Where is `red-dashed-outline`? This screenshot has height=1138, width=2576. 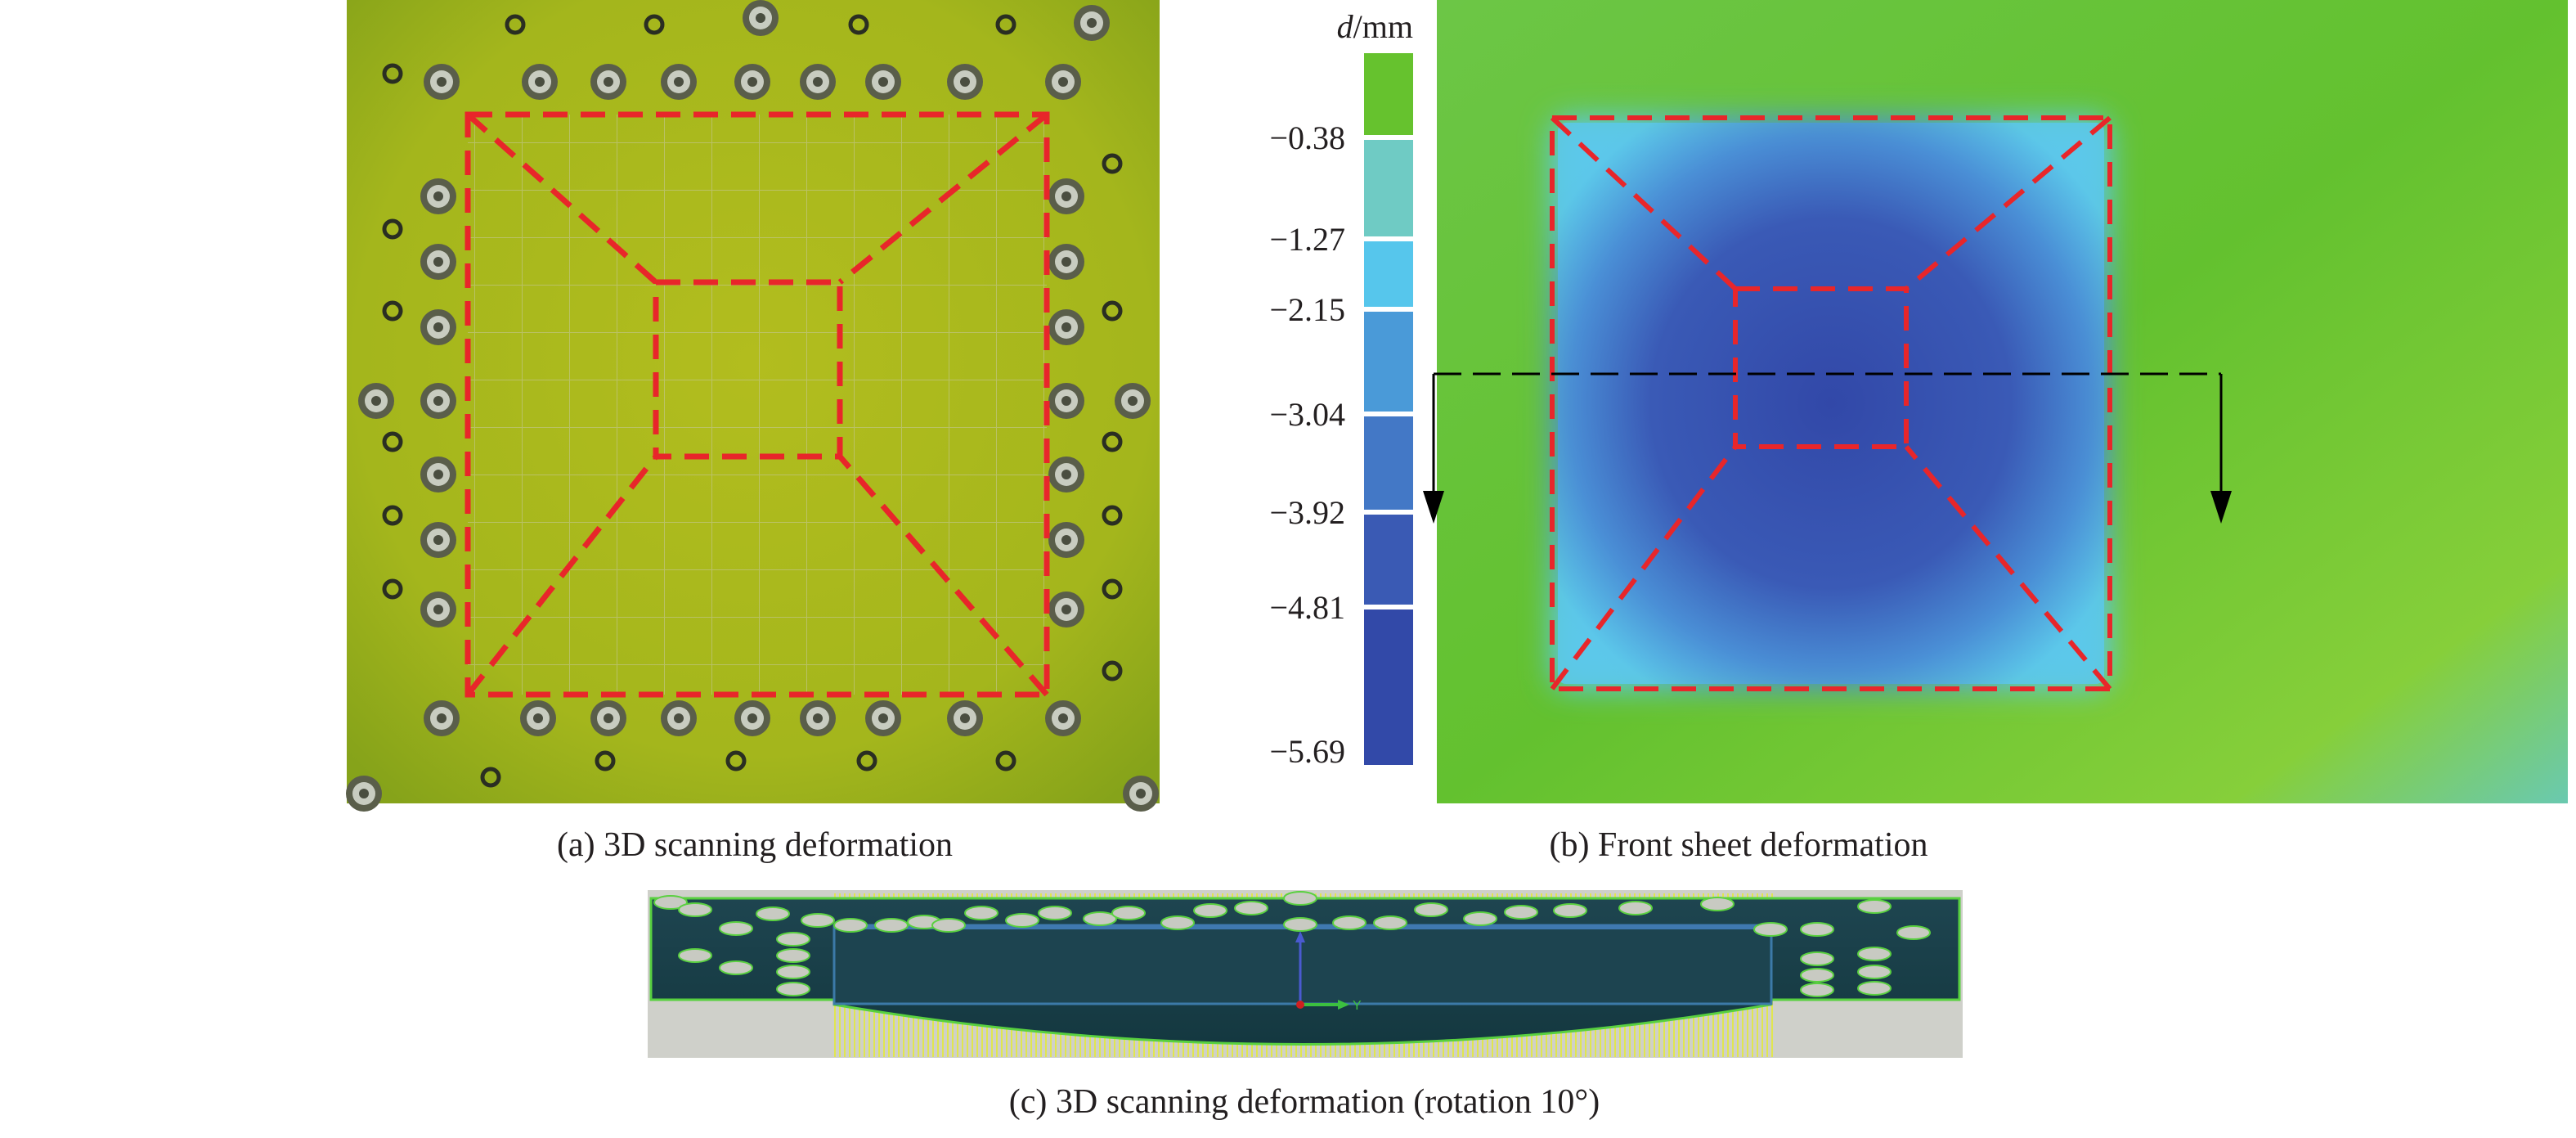
red-dashed-outline is located at coordinates (757, 404).